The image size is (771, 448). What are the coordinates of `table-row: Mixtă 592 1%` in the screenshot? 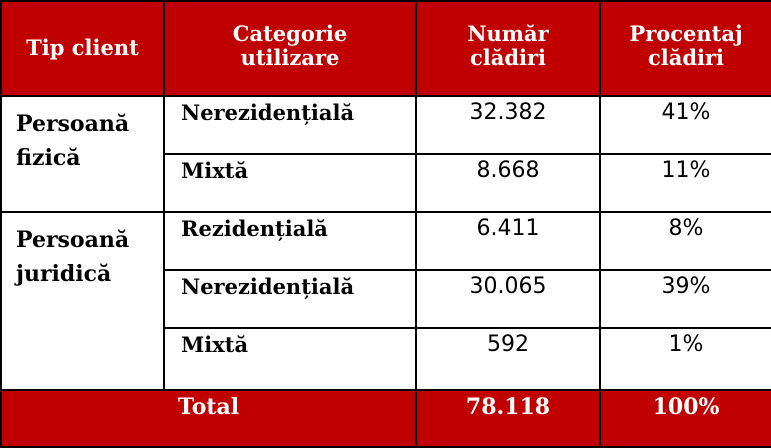 It's located at (386, 359).